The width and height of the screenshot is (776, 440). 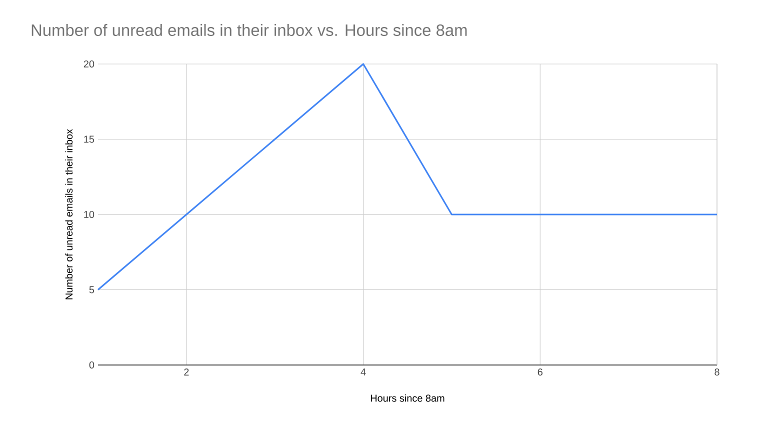 I want to click on y-tick-label: 15, so click(x=89, y=139).